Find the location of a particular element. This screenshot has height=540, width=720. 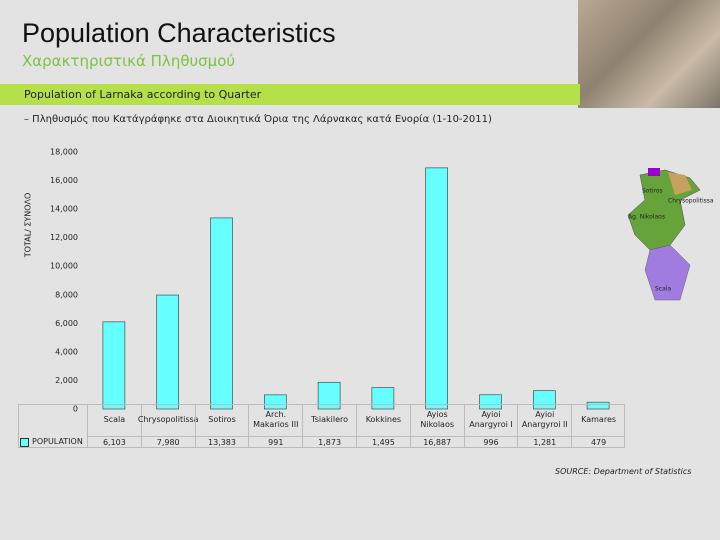

y-tick-label: 14,000 is located at coordinates (64, 209).